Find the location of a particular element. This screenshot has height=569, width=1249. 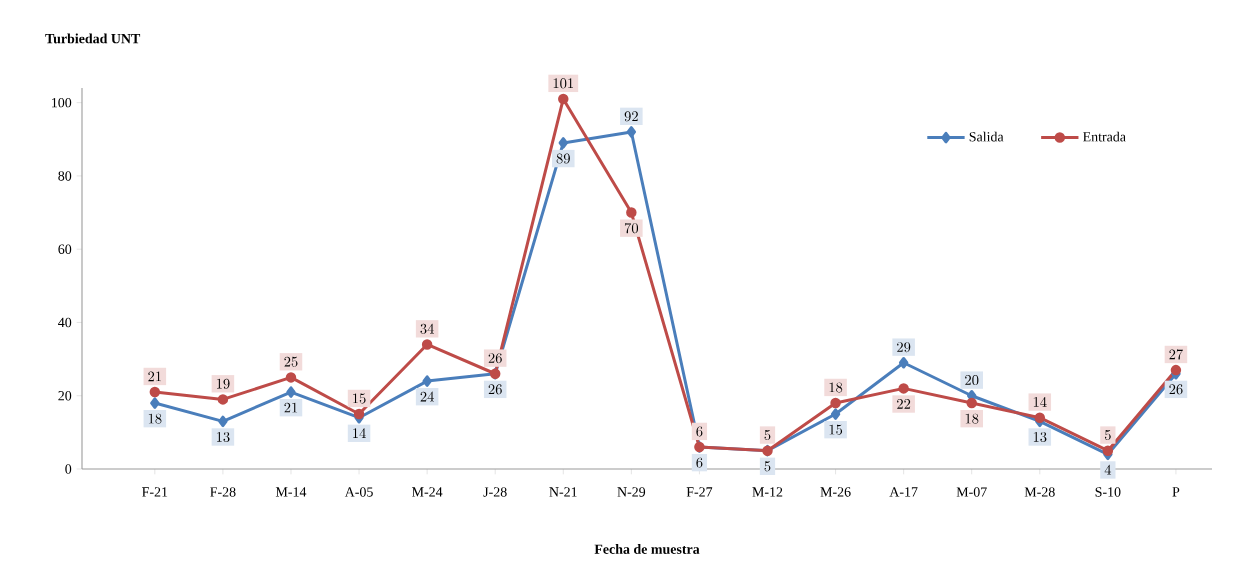

x-tick-label: M-28 is located at coordinates (1039, 492).